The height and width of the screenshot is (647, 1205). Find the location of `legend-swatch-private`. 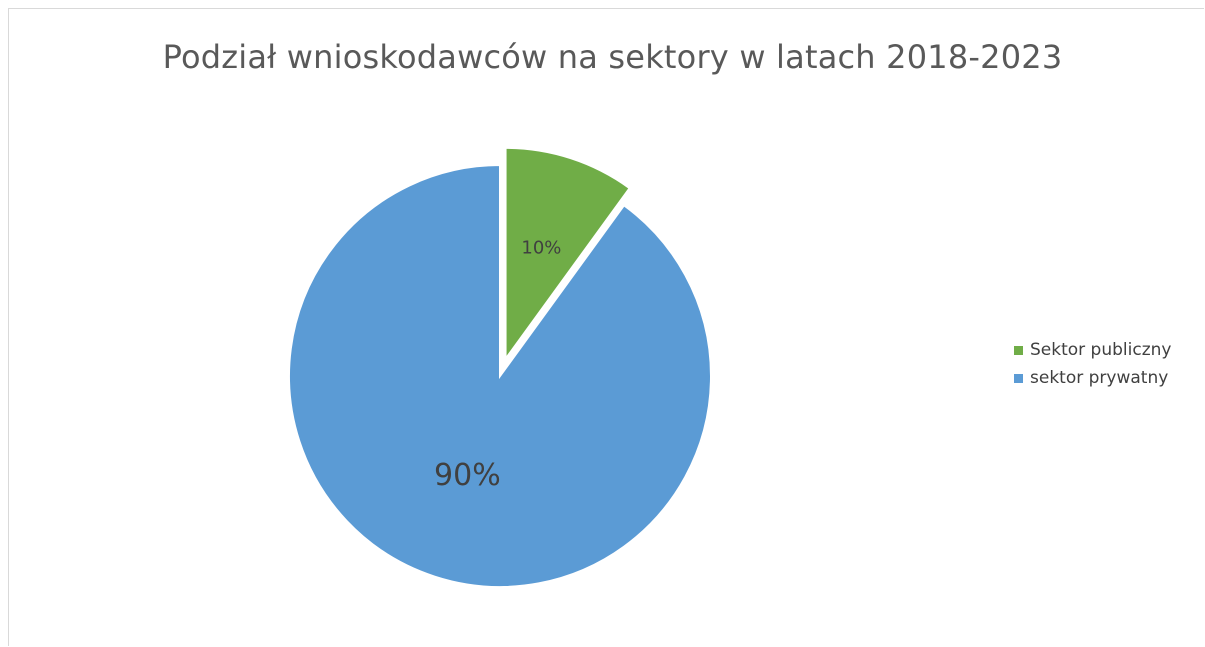

legend-swatch-private is located at coordinates (1018, 378).